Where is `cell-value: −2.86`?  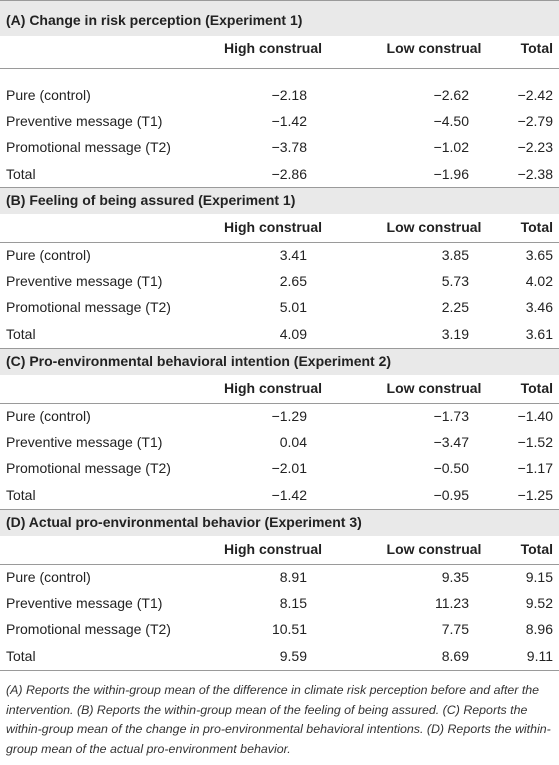 cell-value: −2.86 is located at coordinates (289, 173).